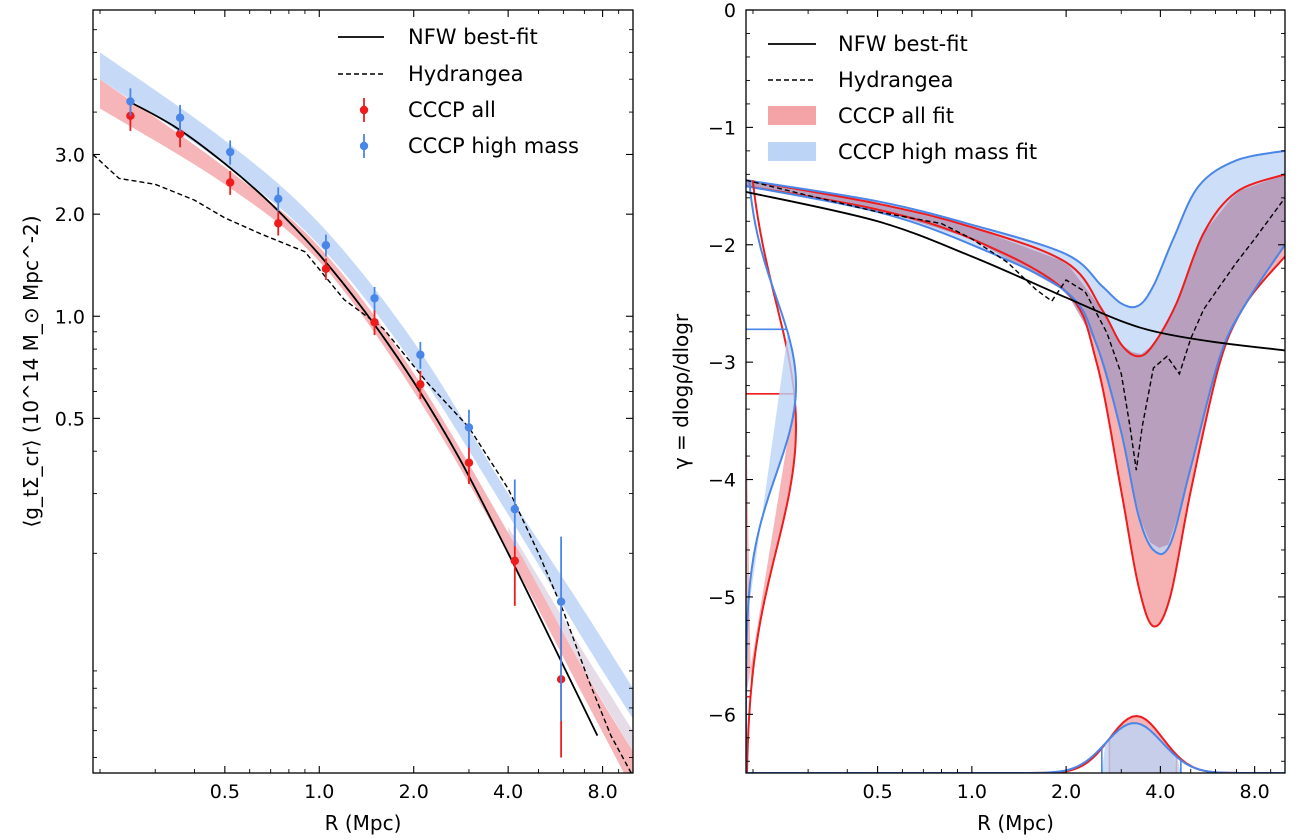 The image size is (1299, 840). I want to click on legend-swatch-high-mass, so click(364, 146).